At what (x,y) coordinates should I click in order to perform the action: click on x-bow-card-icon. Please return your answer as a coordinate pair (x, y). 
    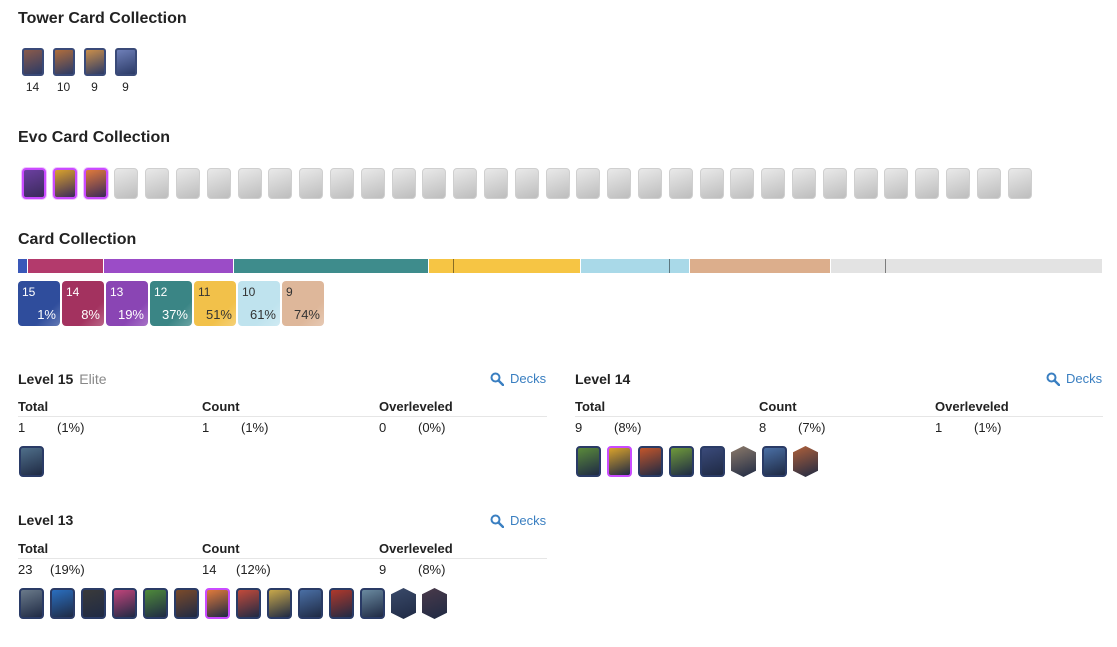
    Looking at the image, I should click on (372, 603).